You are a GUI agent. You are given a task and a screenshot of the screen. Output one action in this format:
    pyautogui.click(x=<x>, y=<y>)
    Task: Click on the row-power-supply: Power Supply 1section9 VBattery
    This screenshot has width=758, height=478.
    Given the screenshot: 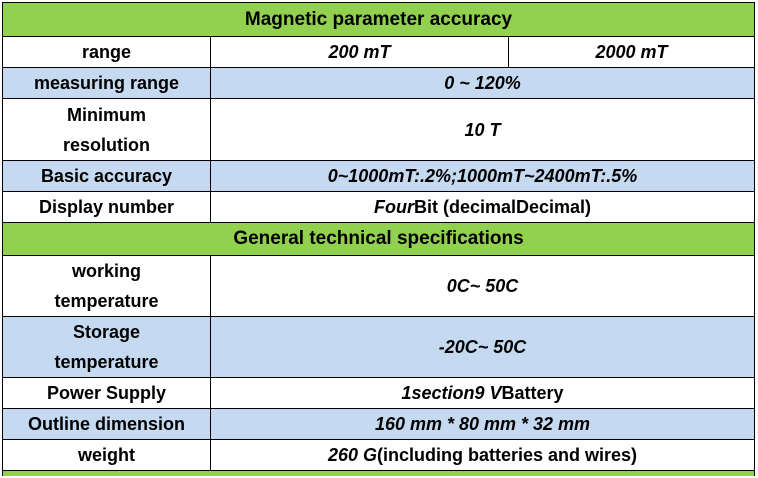 What is the action you would take?
    pyautogui.click(x=379, y=393)
    